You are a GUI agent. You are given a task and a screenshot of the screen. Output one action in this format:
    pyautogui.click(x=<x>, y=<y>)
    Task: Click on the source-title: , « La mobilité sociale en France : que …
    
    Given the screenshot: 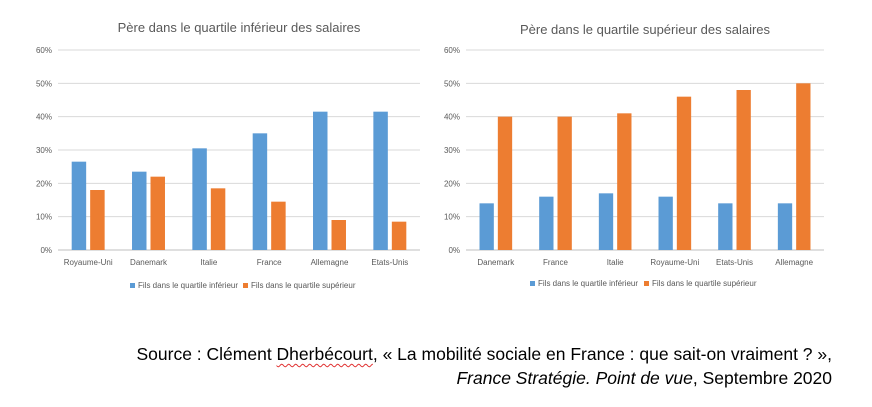 What is the action you would take?
    pyautogui.click(x=602, y=354)
    